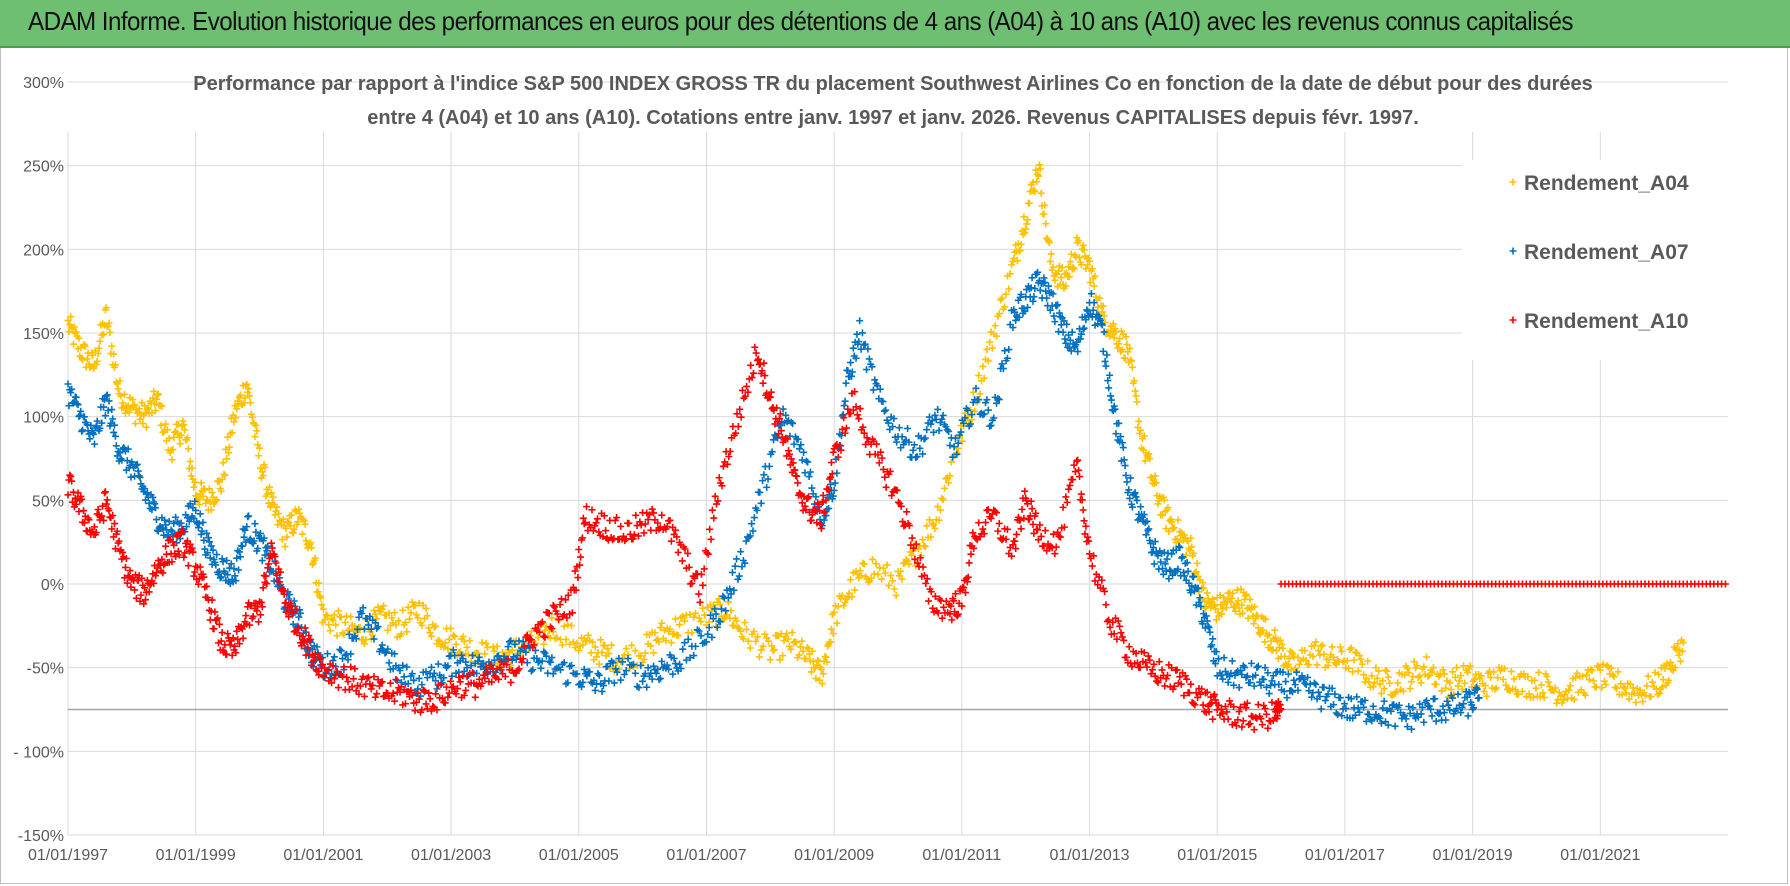  Describe the element at coordinates (834, 855) in the screenshot. I see `x-tick-label: 01/01/2009` at that location.